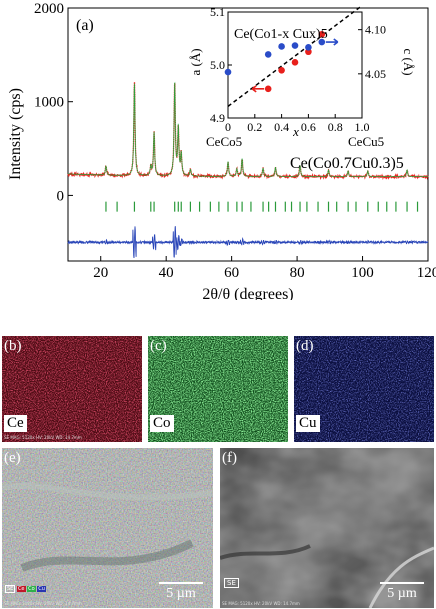  Describe the element at coordinates (335, 127) in the screenshot. I see `inset-x-tick-label: 0.8` at that location.